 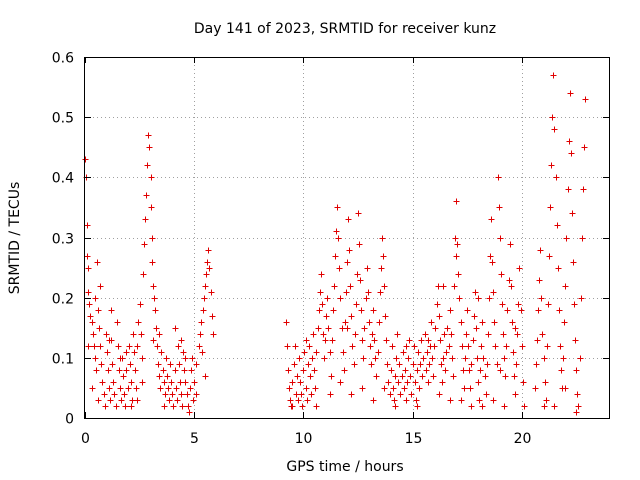 What do you see at coordinates (523, 439) in the screenshot?
I see `x-tick-label: 20` at bounding box center [523, 439].